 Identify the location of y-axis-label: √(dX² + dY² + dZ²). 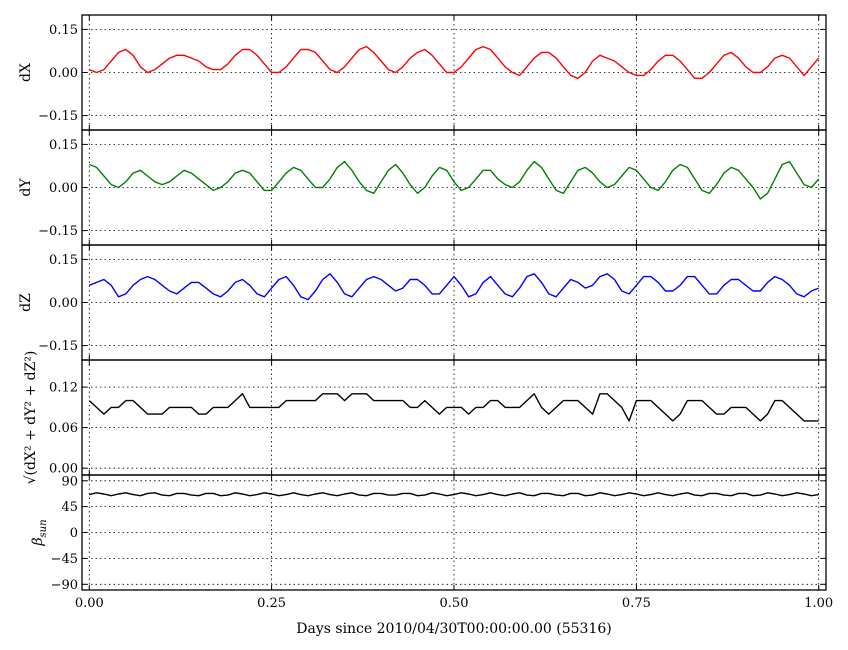
(31, 418).